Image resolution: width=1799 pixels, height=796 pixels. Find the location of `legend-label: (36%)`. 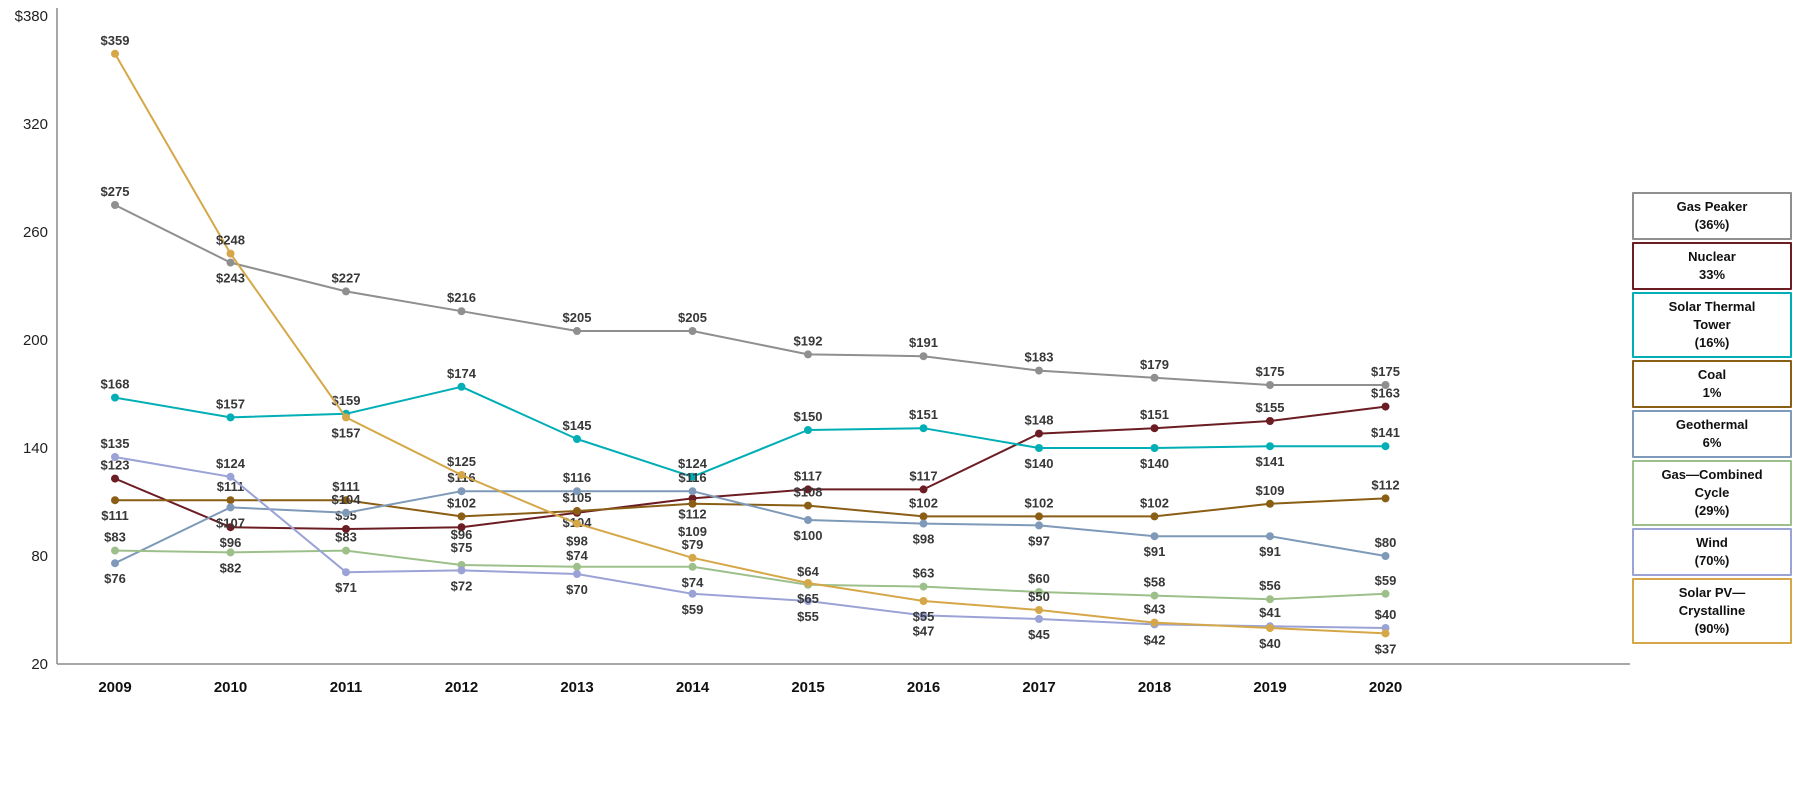

legend-label: (36%) is located at coordinates (1712, 224).